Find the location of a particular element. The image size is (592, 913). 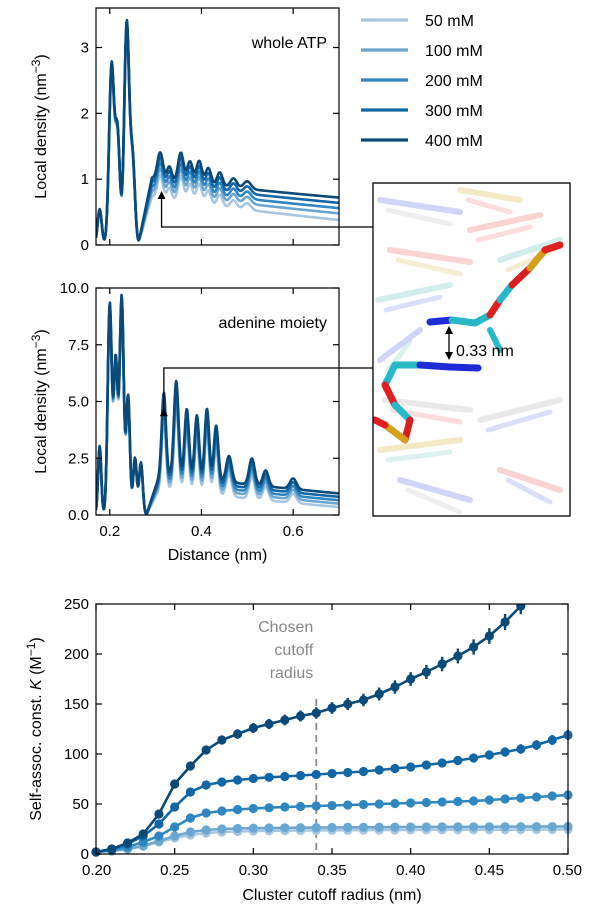

y-tick-label: 250 is located at coordinates (76, 604).